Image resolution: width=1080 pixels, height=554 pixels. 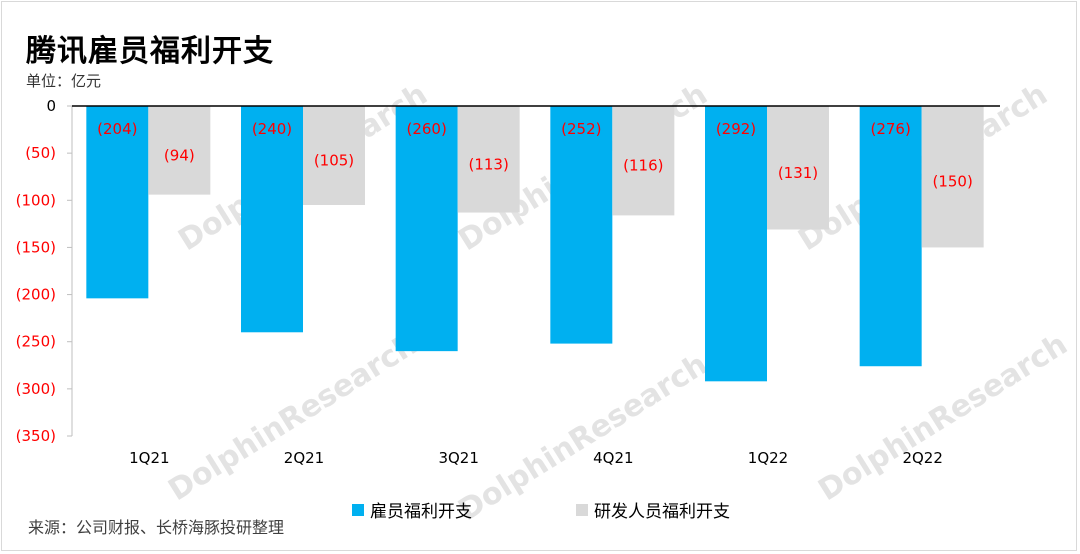 I want to click on legend-label-series-1: 雇员福利开支, so click(x=421, y=512).